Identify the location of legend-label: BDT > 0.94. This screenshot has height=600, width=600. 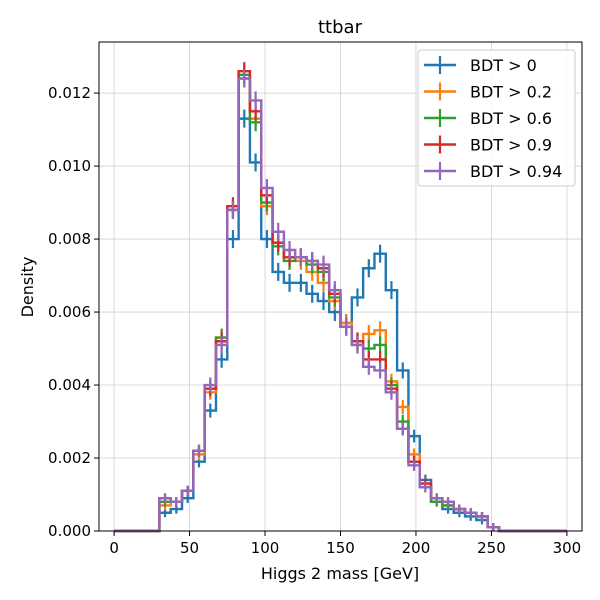
(516, 171).